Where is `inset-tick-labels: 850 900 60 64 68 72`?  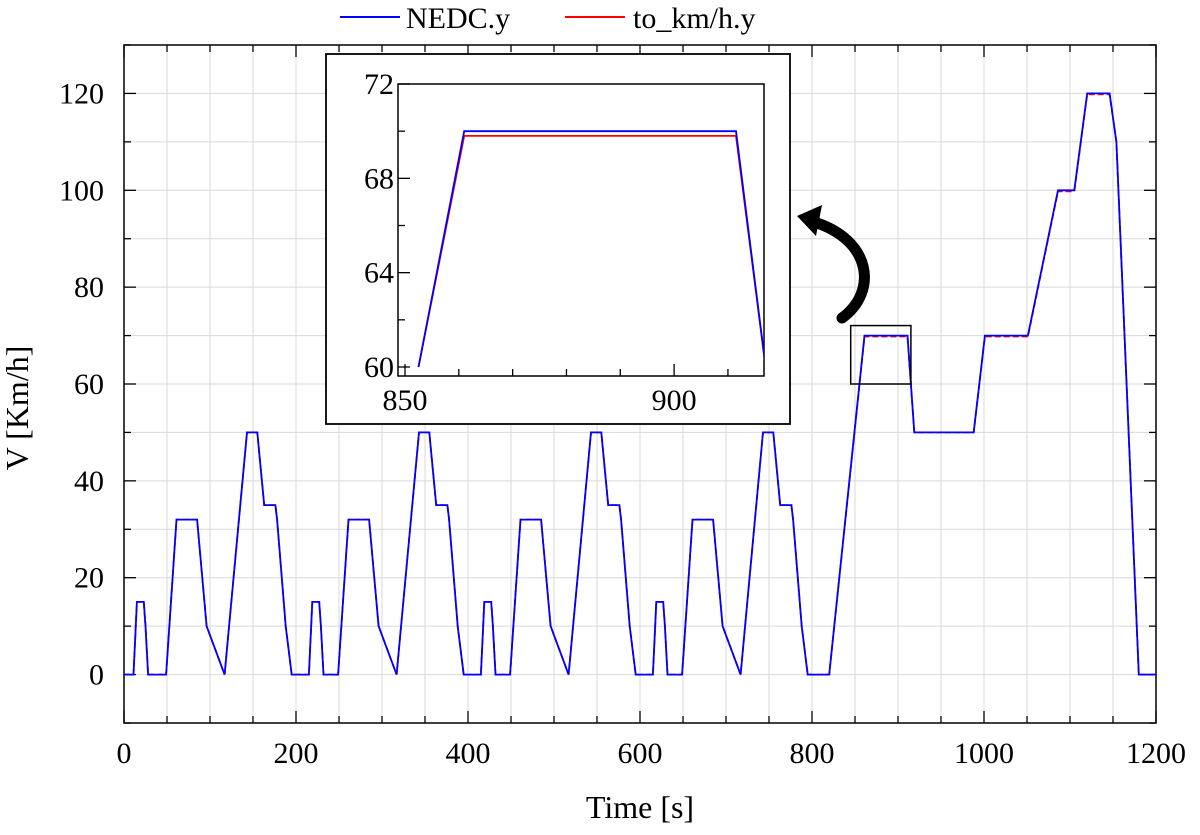 inset-tick-labels: 850 900 60 64 68 72 is located at coordinates (530, 242).